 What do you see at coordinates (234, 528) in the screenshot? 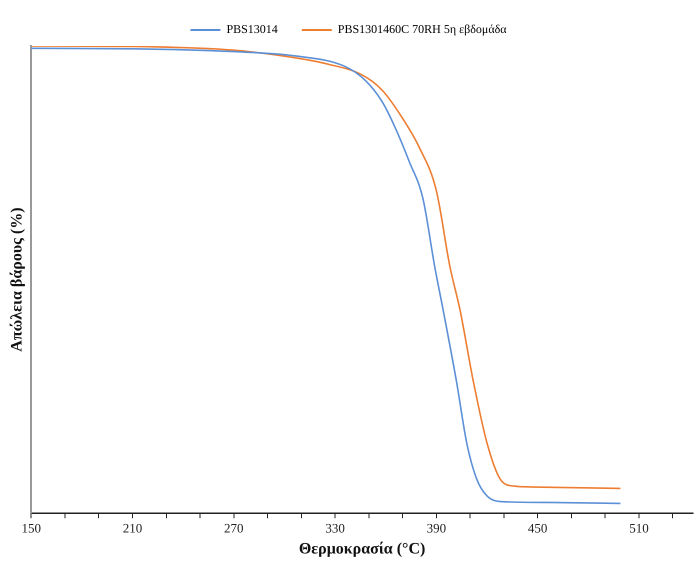
I see `x-tick-label: 270` at bounding box center [234, 528].